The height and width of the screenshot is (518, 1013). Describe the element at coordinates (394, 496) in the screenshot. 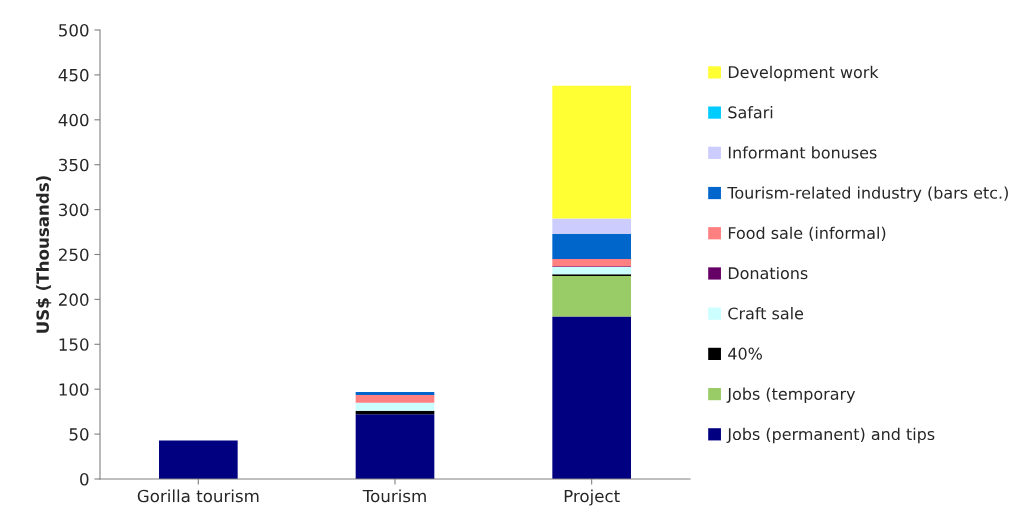

I see `x-tick-label: Tourism` at that location.